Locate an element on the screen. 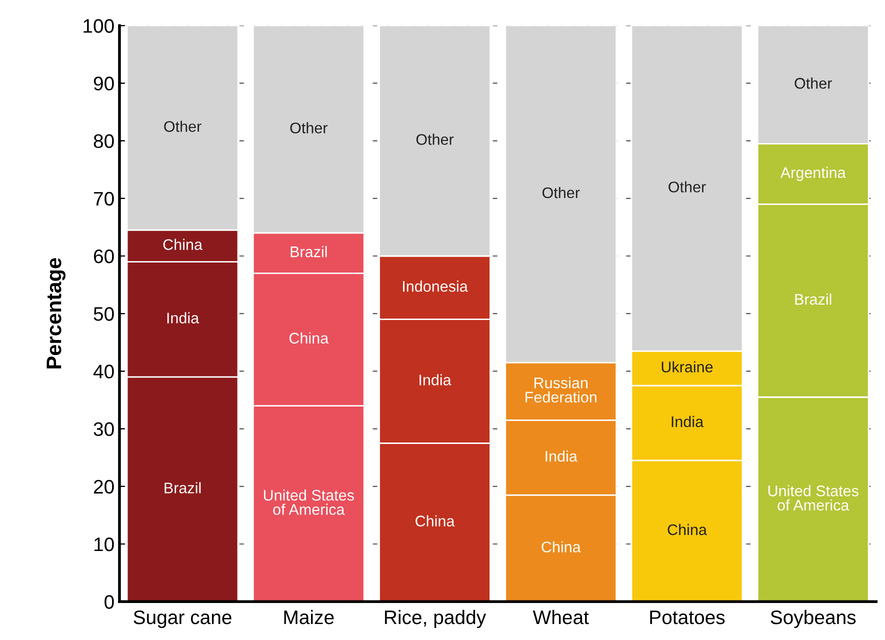 This screenshot has height=640, width=885. x-tick-label: Maize is located at coordinates (309, 617).